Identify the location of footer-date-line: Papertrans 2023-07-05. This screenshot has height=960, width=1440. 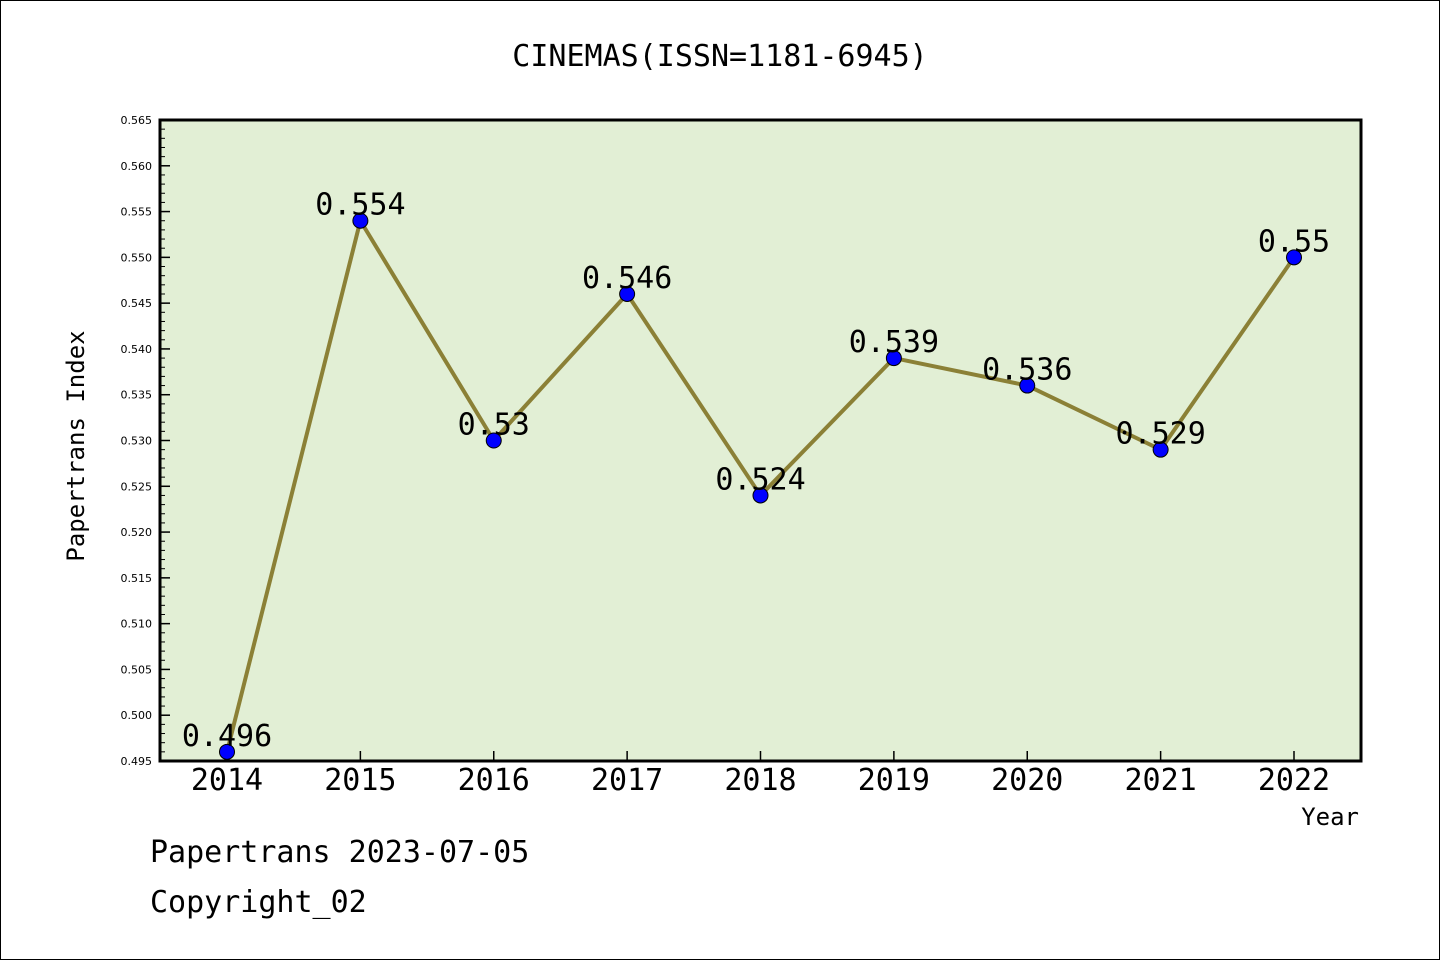
(340, 852).